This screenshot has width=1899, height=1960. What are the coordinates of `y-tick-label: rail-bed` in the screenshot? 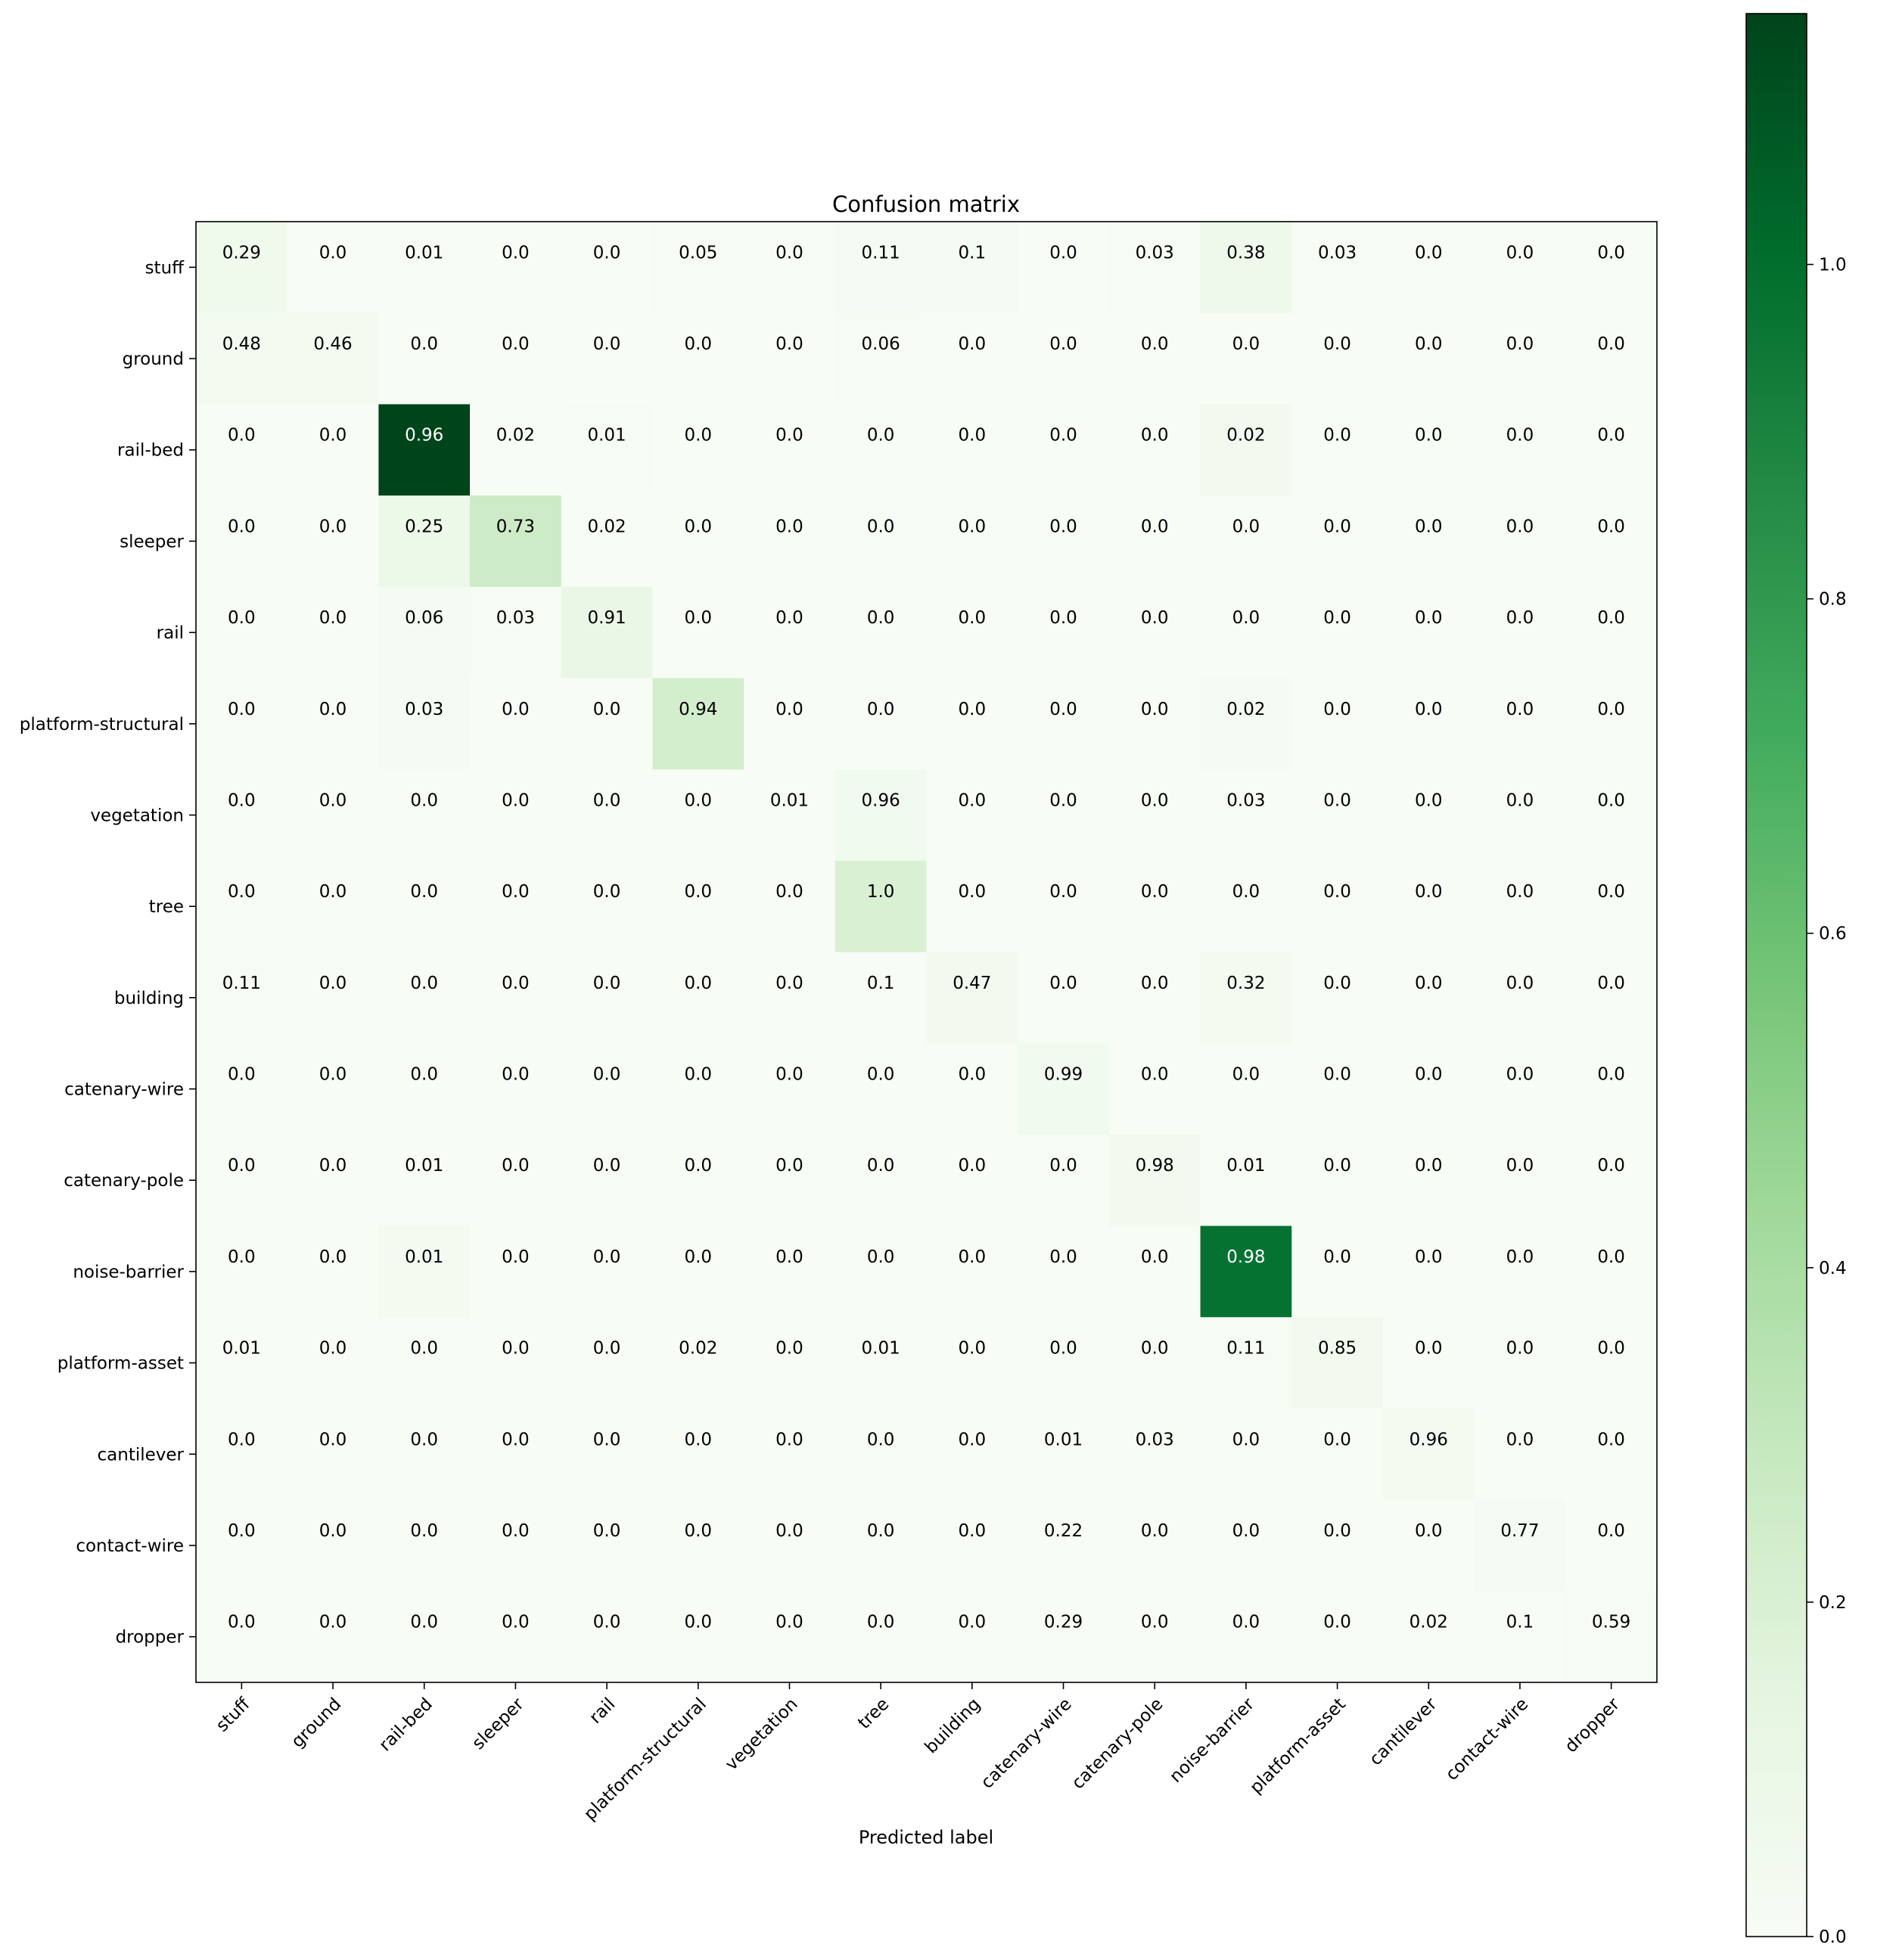 It's located at (150, 451).